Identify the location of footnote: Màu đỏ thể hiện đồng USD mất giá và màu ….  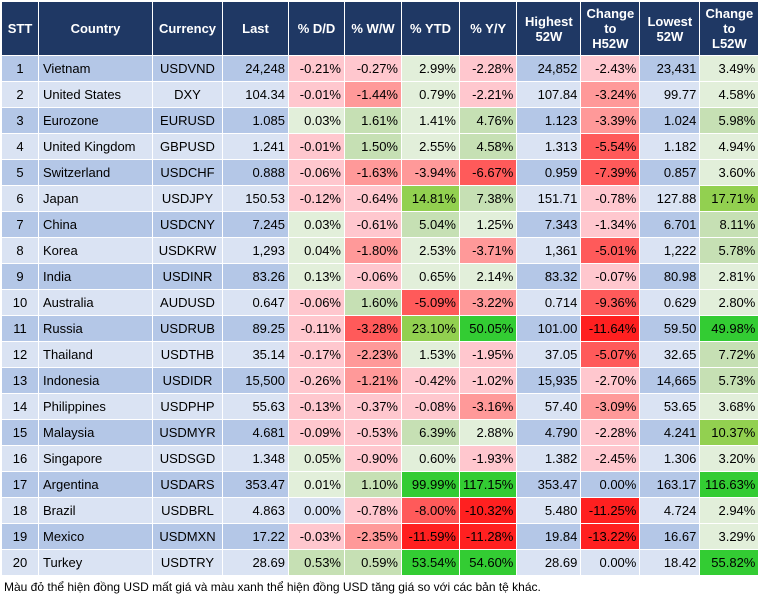
(272, 587).